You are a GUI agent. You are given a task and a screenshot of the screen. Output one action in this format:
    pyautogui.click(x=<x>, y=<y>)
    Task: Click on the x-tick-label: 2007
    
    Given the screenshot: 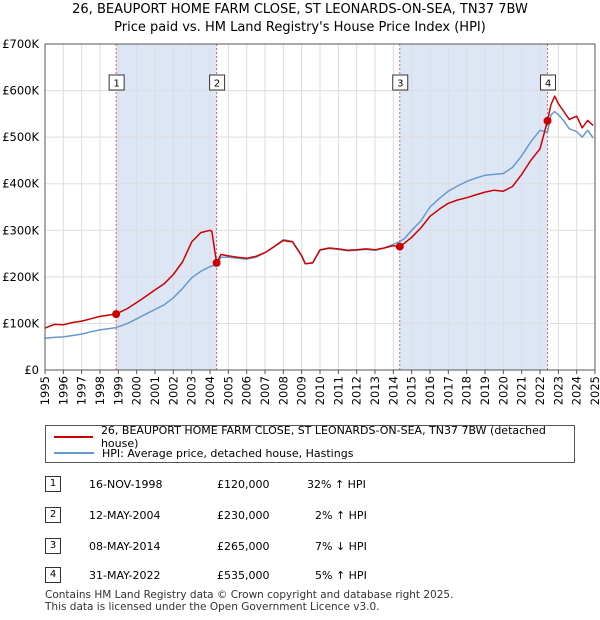 What is the action you would take?
    pyautogui.click(x=265, y=390)
    